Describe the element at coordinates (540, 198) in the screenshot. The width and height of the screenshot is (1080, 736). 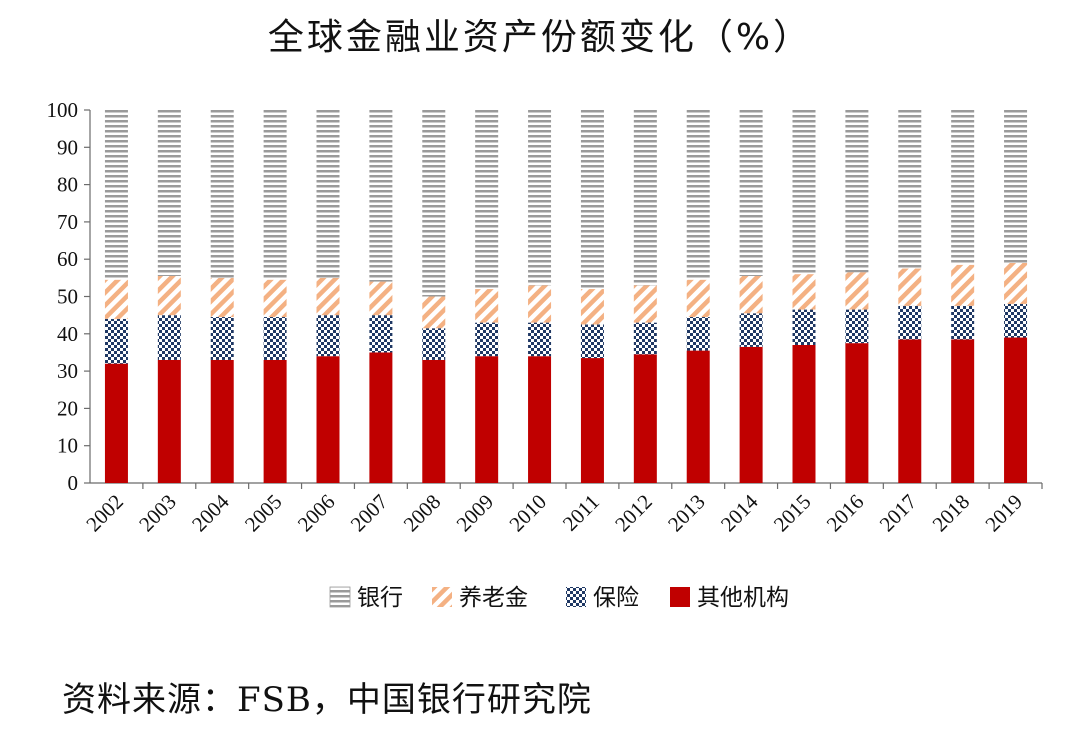
I see `bar-segment-2010-银行` at that location.